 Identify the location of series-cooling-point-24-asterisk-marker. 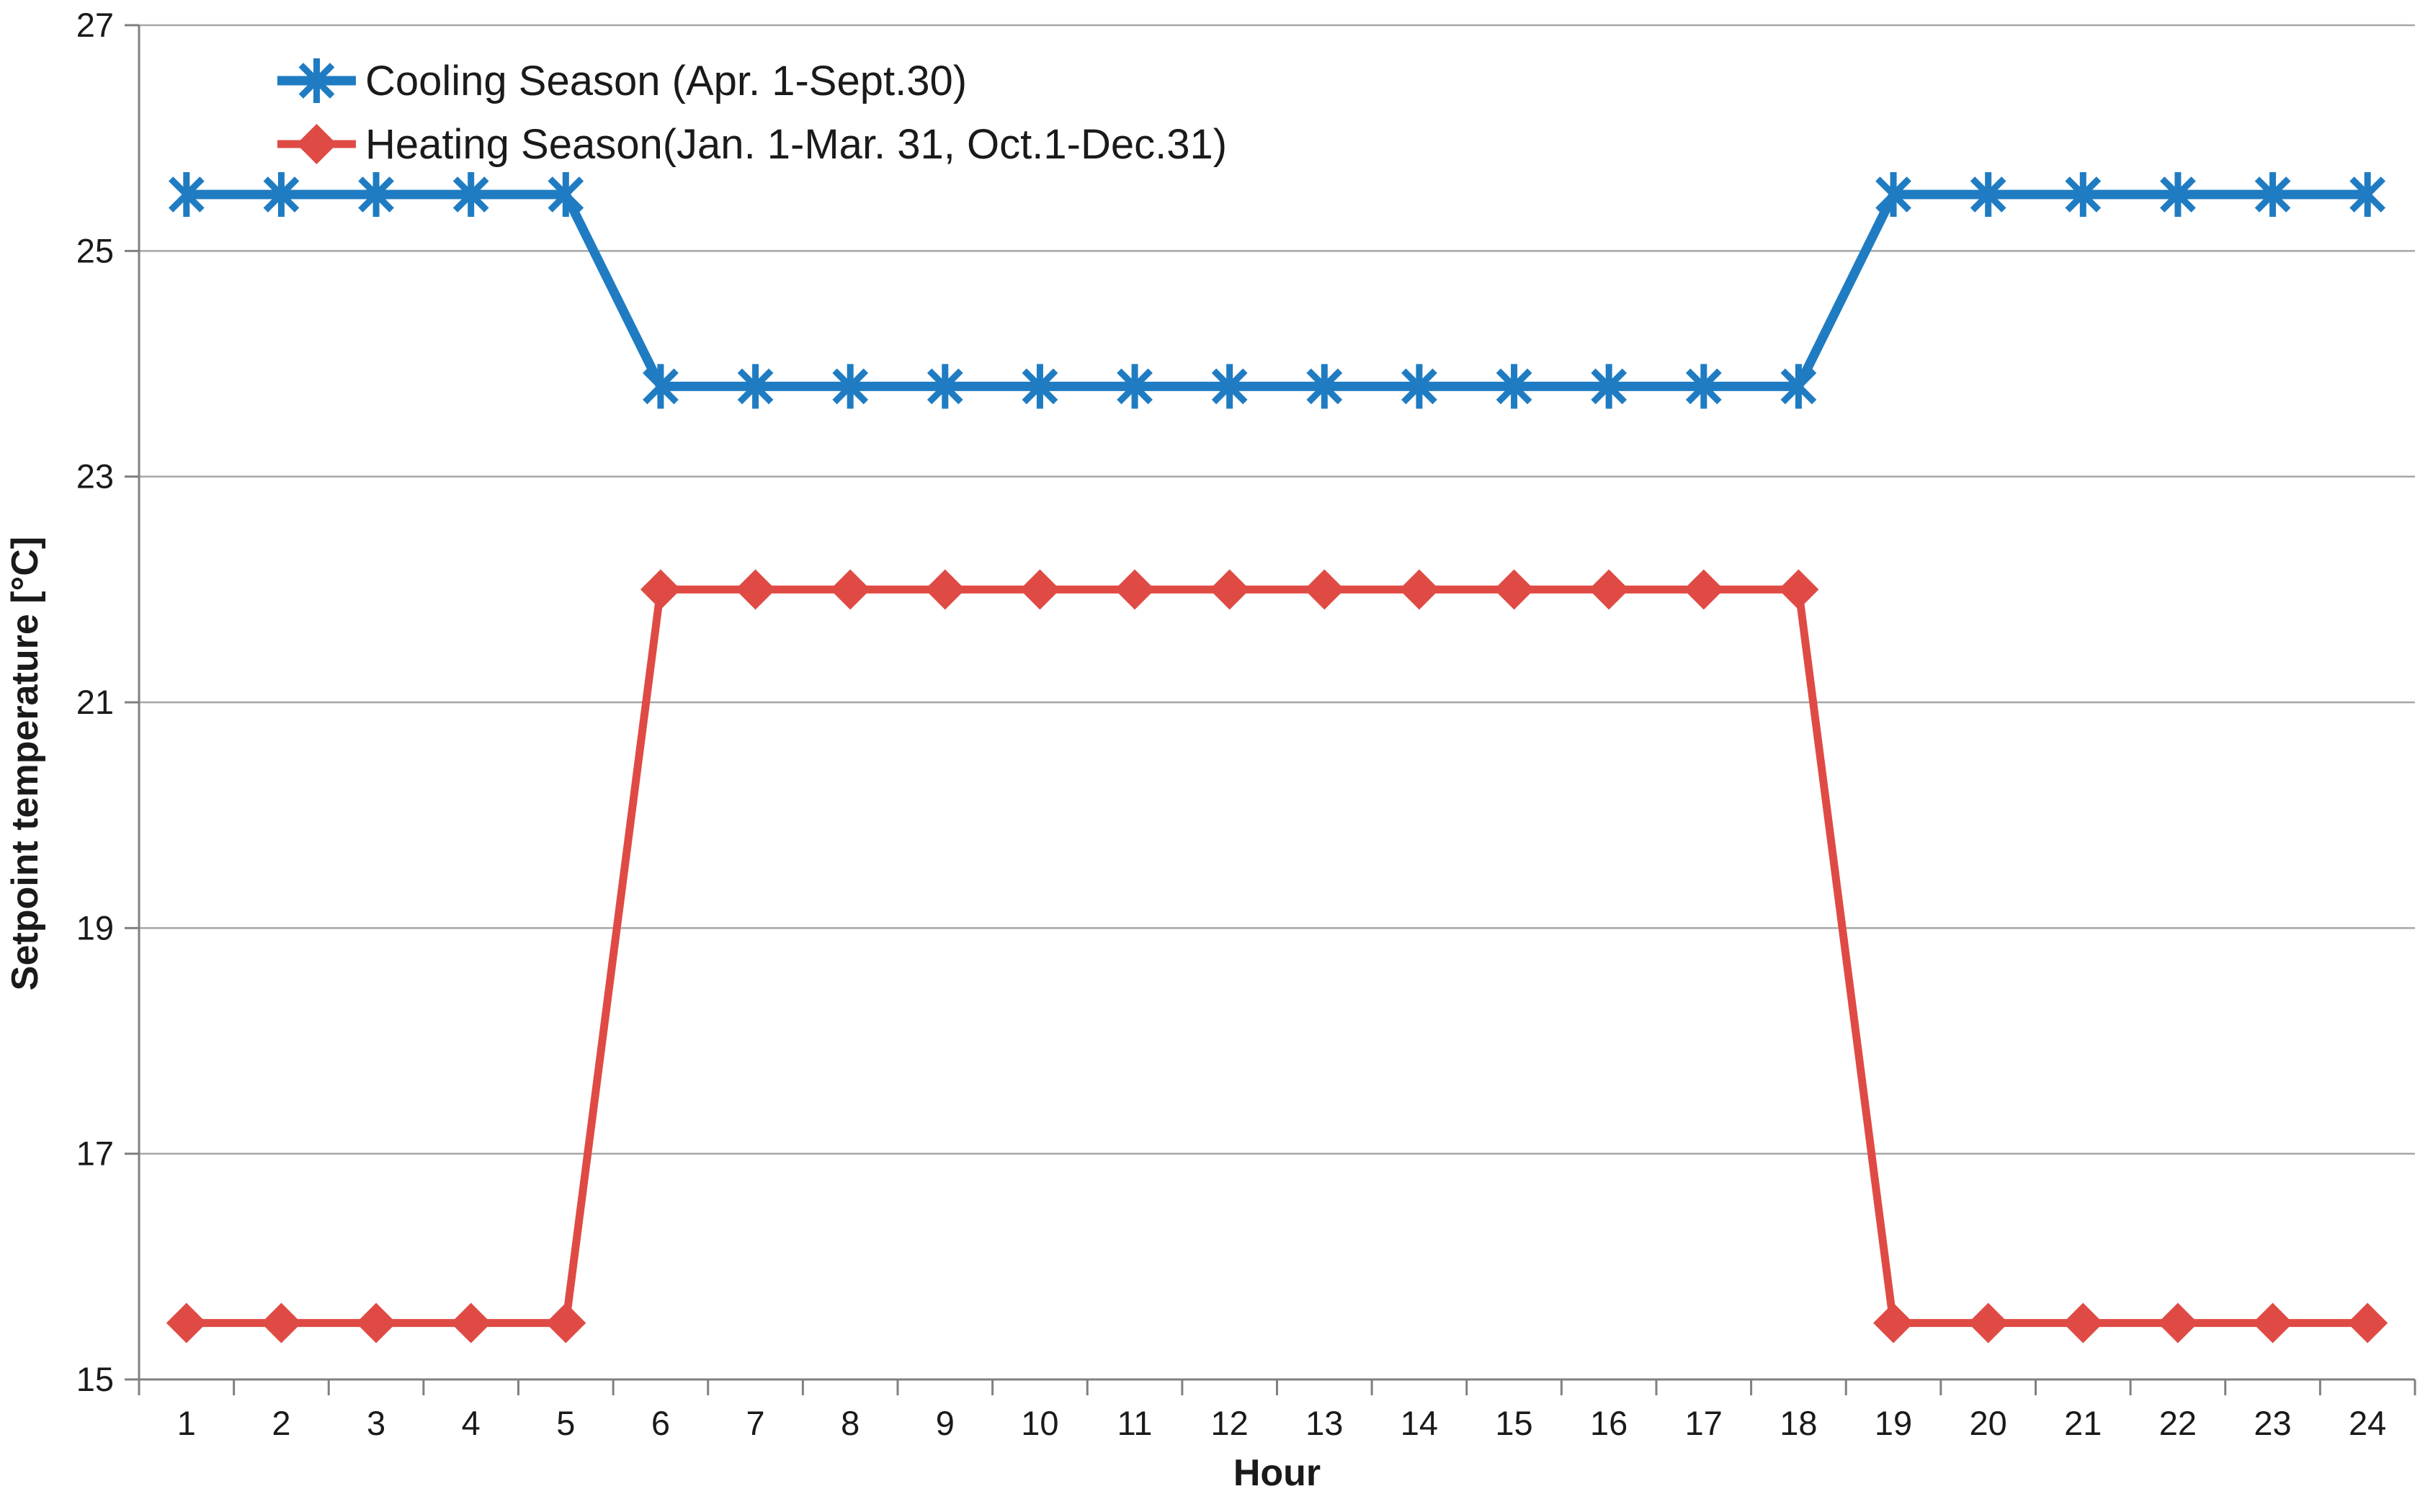
(2368, 194).